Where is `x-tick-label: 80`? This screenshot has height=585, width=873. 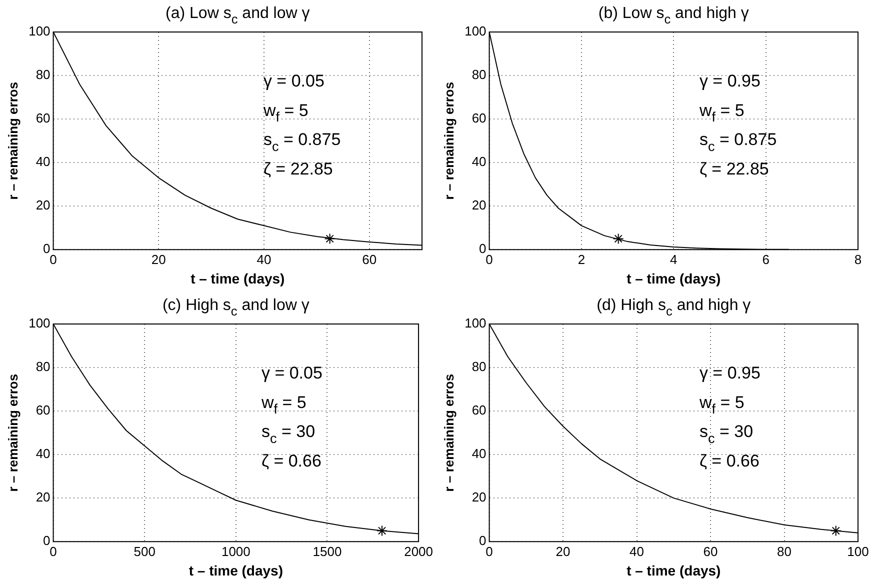
x-tick-label: 80 is located at coordinates (784, 551).